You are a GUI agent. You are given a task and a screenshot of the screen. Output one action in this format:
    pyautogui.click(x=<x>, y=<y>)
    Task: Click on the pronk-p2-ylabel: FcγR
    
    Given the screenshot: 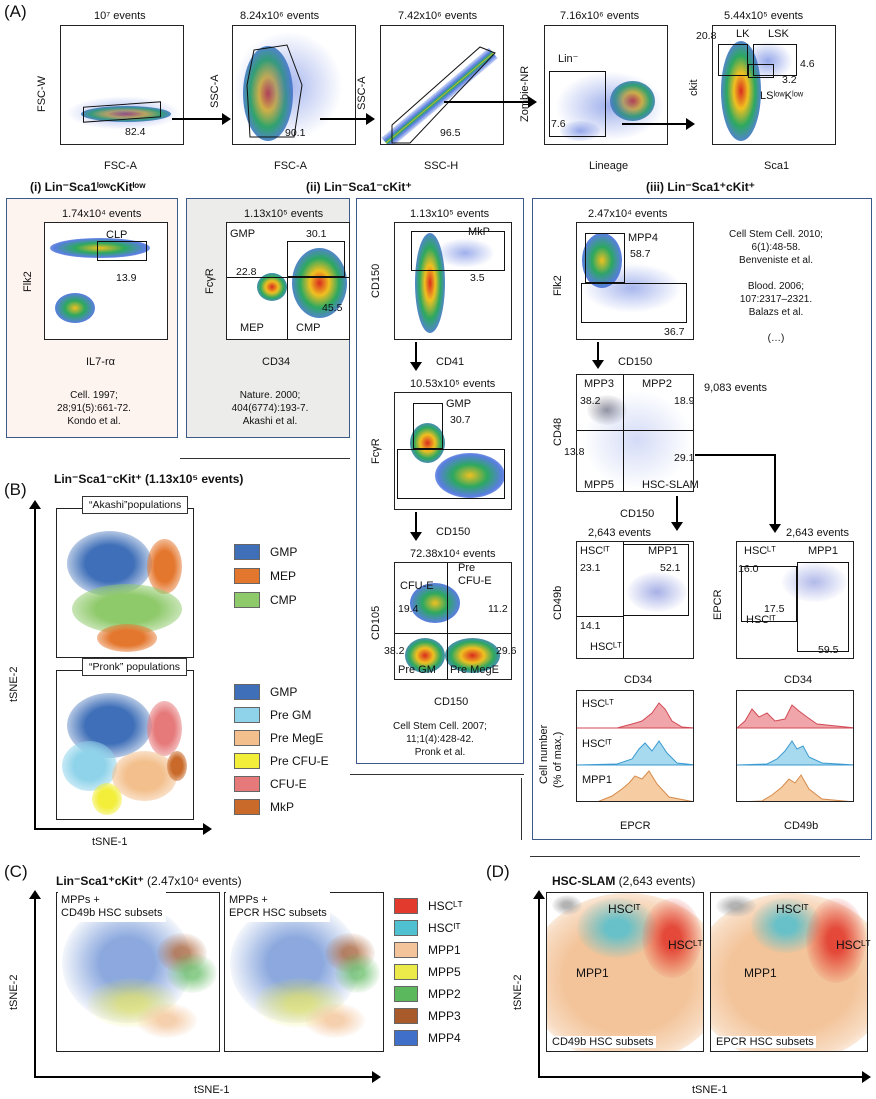 What is the action you would take?
    pyautogui.click(x=376, y=451)
    